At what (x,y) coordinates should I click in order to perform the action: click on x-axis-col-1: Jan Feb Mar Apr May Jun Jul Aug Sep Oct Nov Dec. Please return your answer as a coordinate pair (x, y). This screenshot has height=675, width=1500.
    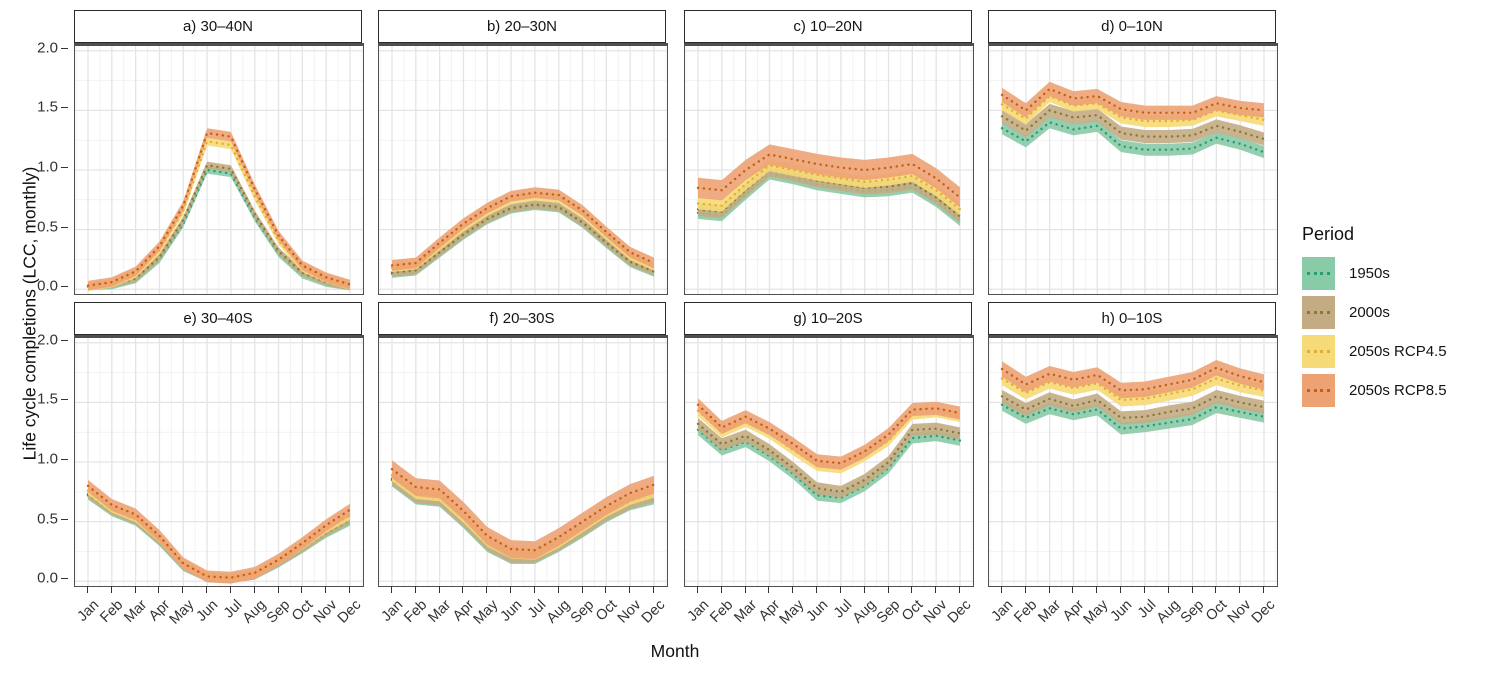
    Looking at the image, I should click on (523, 612).